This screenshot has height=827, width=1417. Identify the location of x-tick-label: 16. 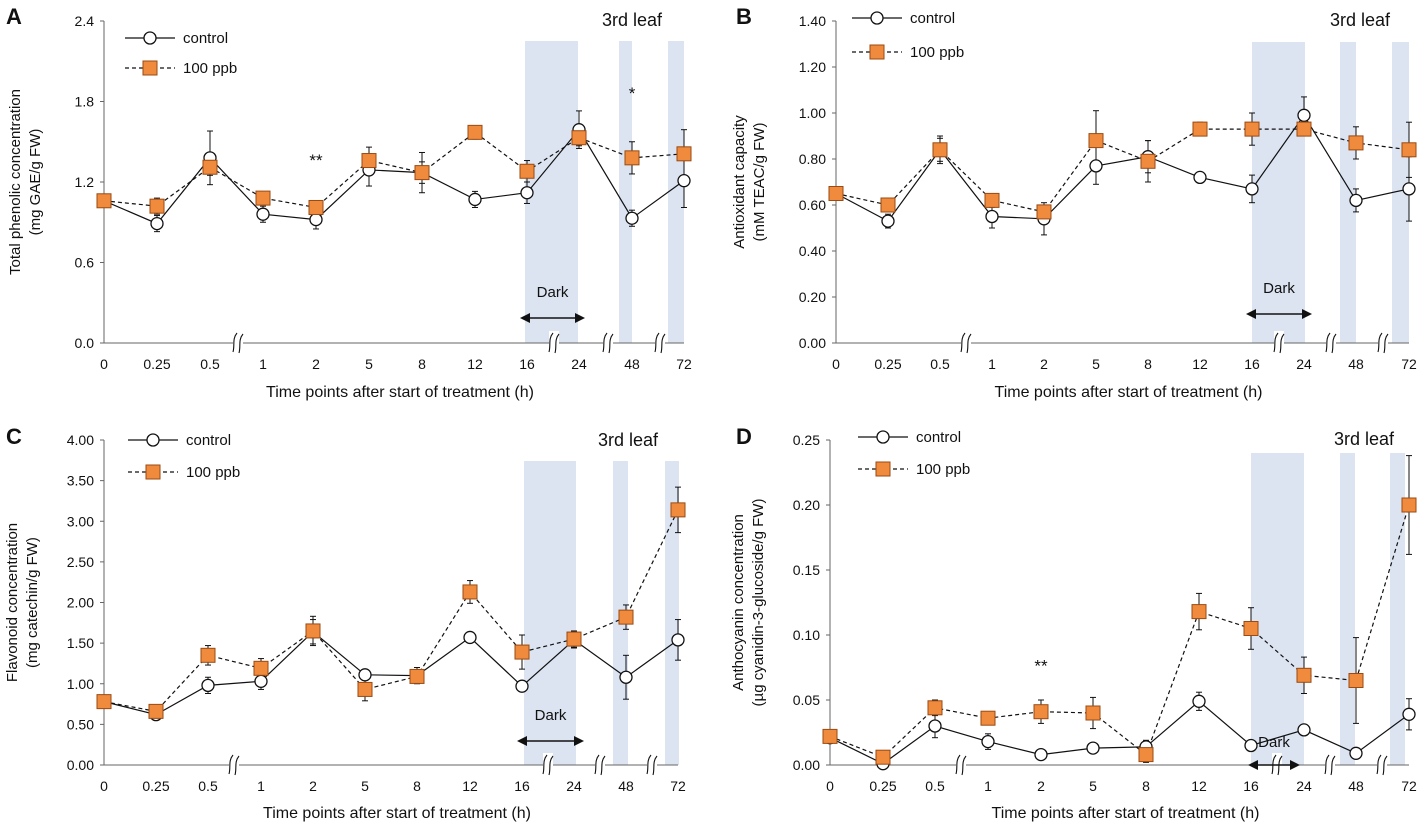
(1252, 364).